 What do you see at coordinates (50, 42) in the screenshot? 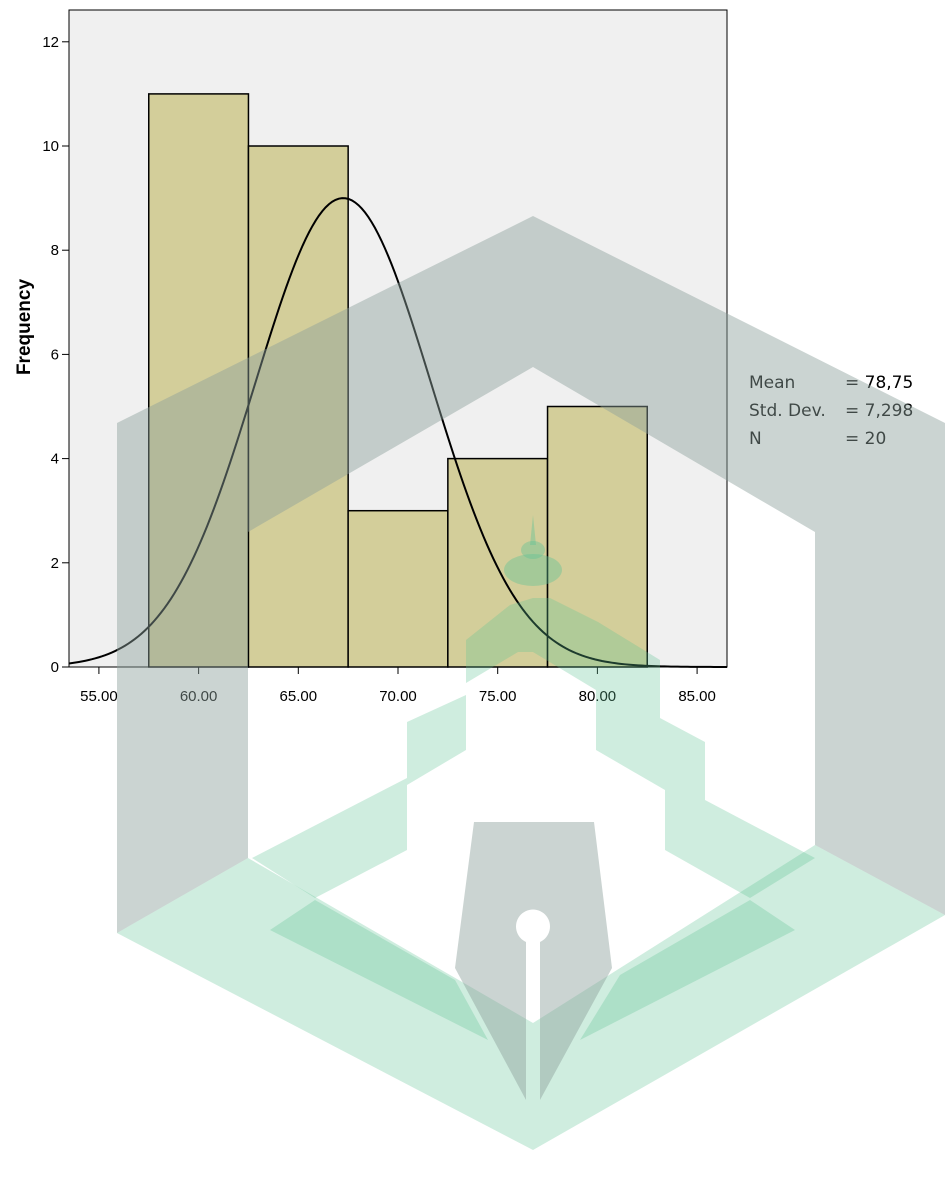
I see `y-tick-label: 12` at bounding box center [50, 42].